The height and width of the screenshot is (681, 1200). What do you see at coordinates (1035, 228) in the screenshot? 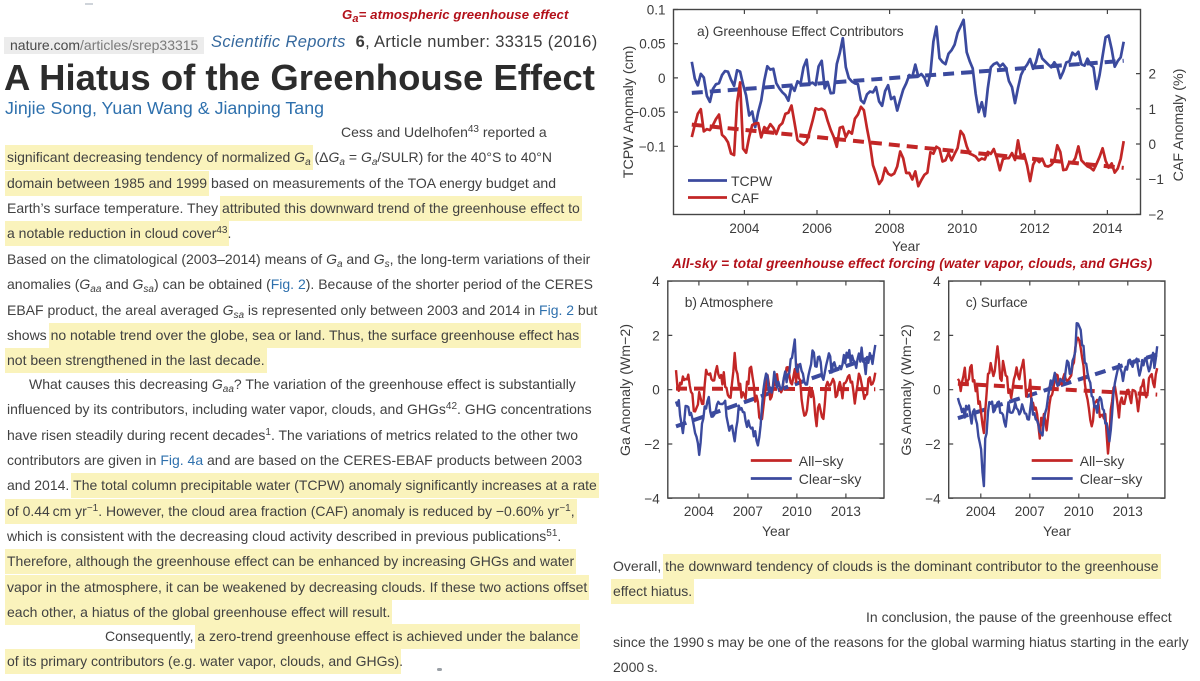
I see `svg-text: 2012` at bounding box center [1035, 228].